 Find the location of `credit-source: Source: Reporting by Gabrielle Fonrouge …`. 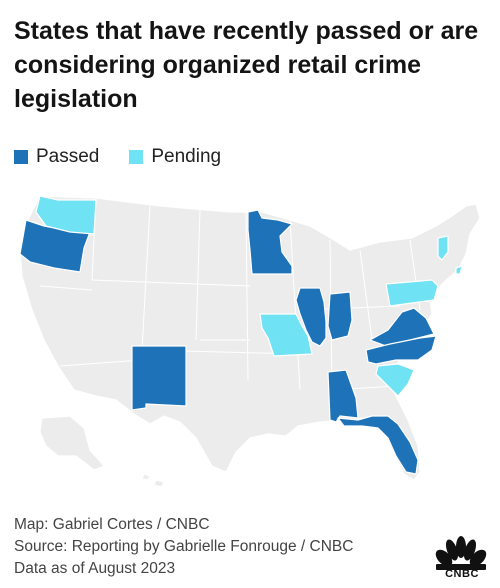

credit-source: Source: Reporting by Gabrielle Fonrouge … is located at coordinates (184, 546).